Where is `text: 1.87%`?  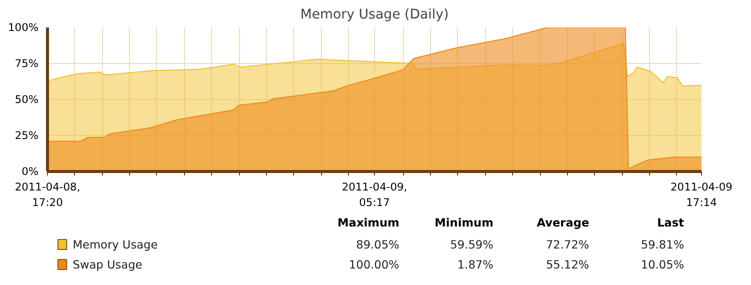
text: 1.87% is located at coordinates (475, 265).